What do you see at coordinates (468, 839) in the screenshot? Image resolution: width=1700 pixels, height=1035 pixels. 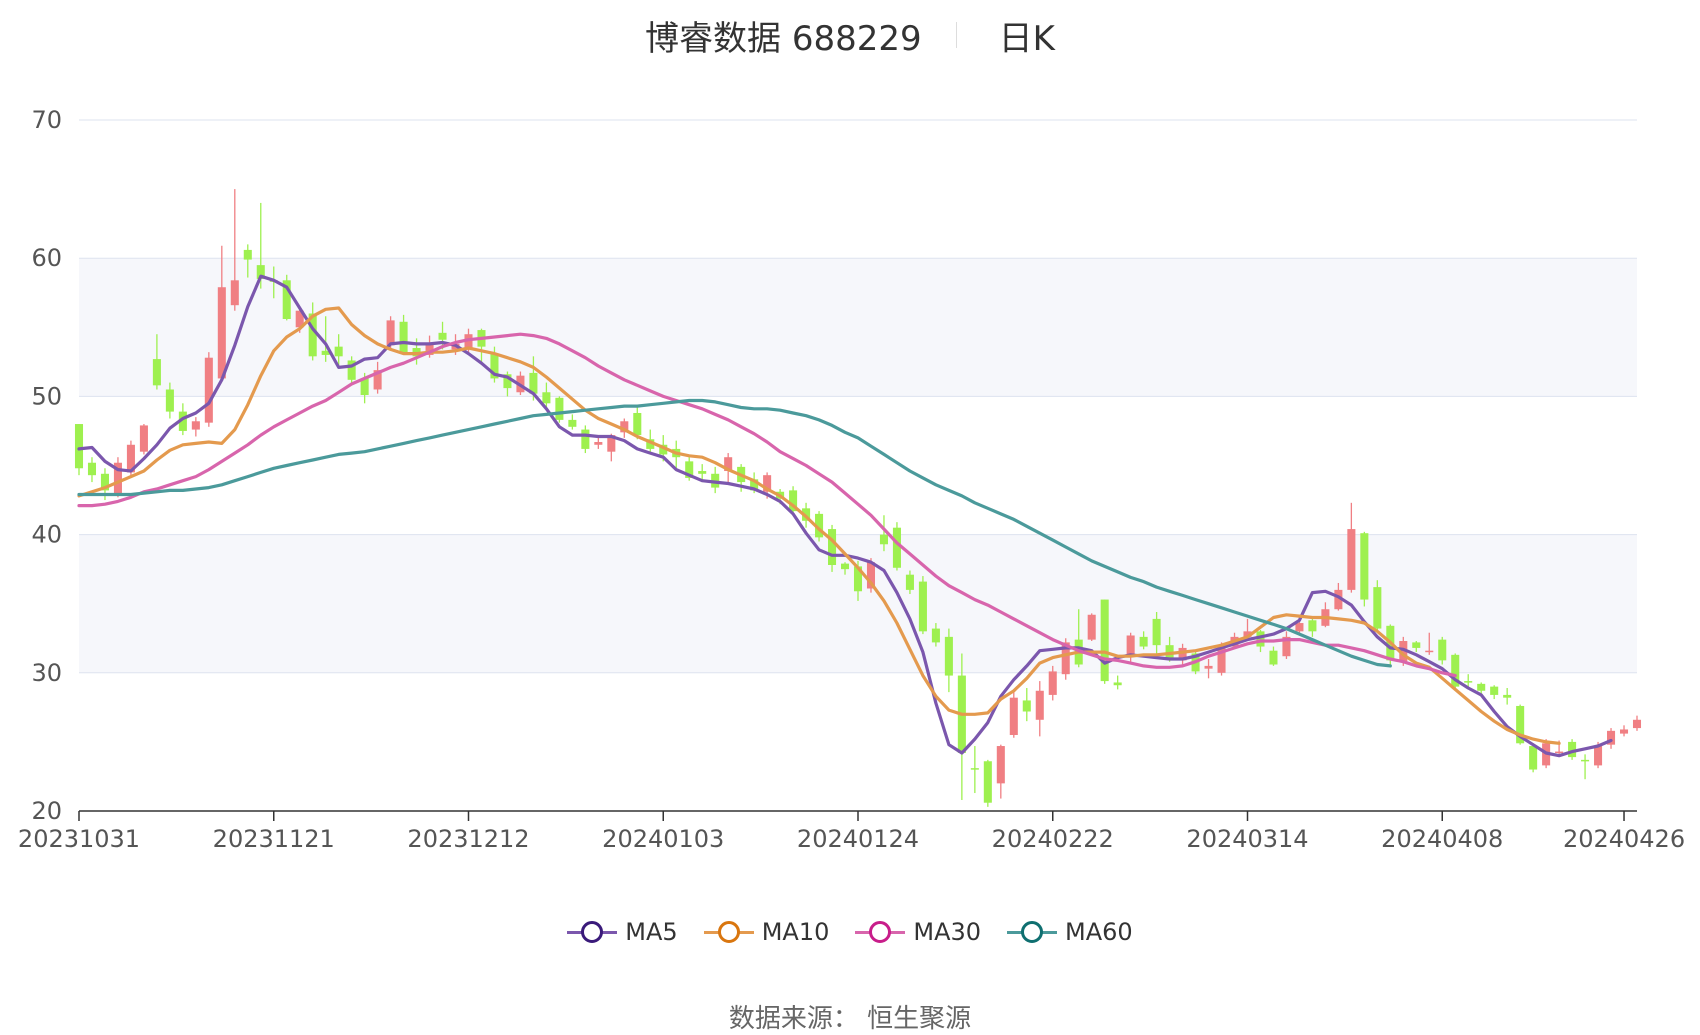 I see `x-tick-label: 20231212` at bounding box center [468, 839].